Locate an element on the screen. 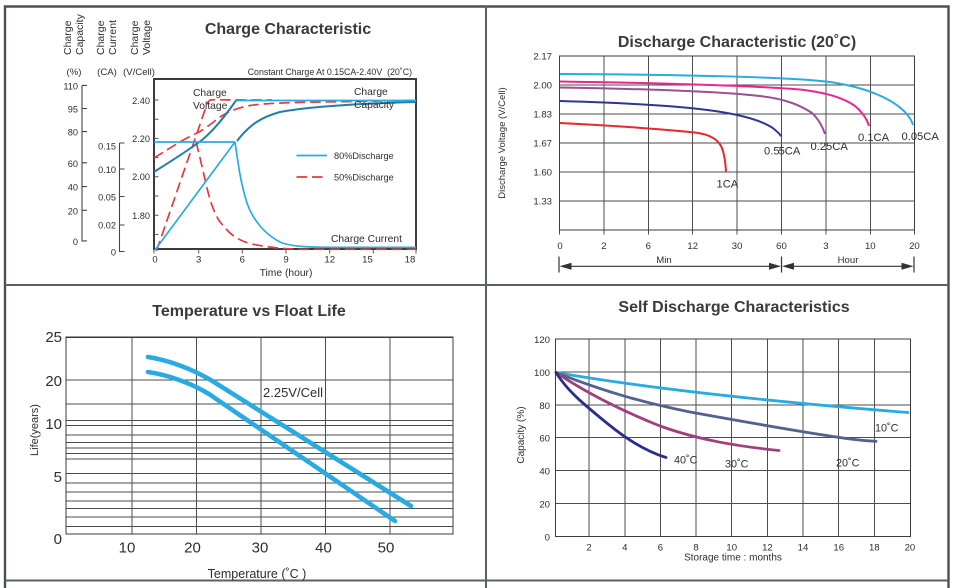 The height and width of the screenshot is (588, 955). svg-text: 40˚C is located at coordinates (686, 461).